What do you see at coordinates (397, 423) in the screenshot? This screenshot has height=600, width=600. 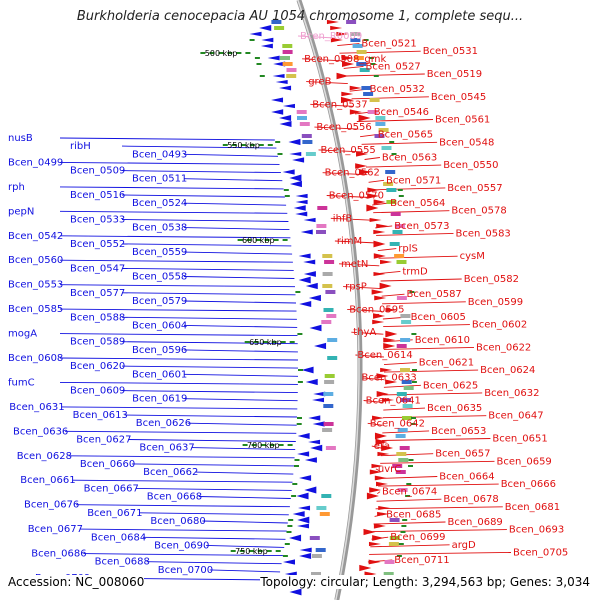 I see `gene-label: Bcen_0642` at bounding box center [397, 423].